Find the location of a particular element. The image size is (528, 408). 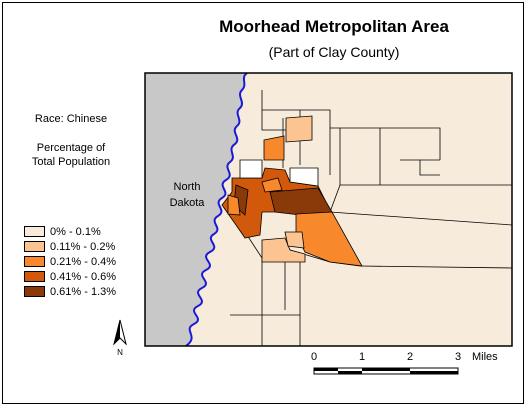

legend-item-label: 0.11% - 0.2% is located at coordinates (83, 246).